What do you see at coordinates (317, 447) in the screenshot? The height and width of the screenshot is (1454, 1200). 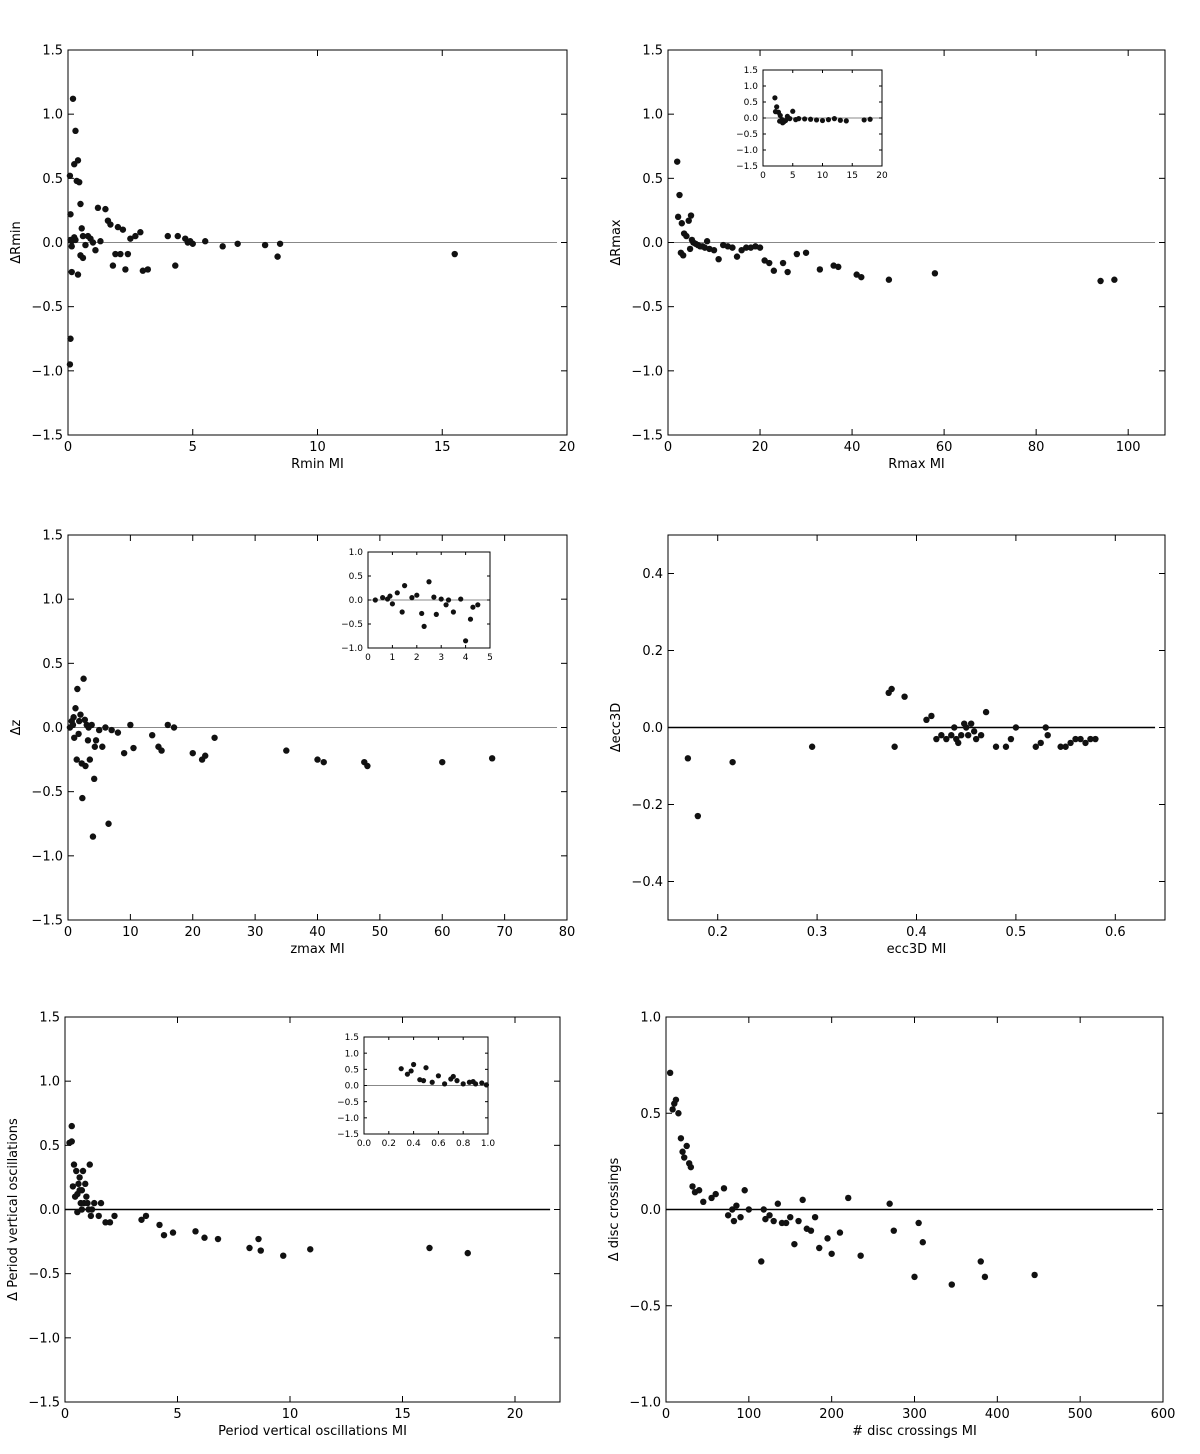 I see `x-tick-label: 10` at bounding box center [317, 447].